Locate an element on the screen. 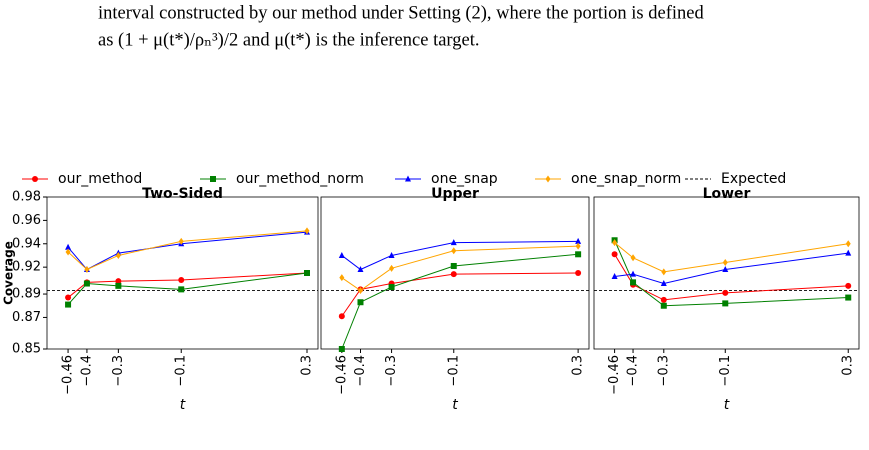 Image resolution: width=869 pixels, height=450 pixels. legend-label: one_snap is located at coordinates (464, 179).